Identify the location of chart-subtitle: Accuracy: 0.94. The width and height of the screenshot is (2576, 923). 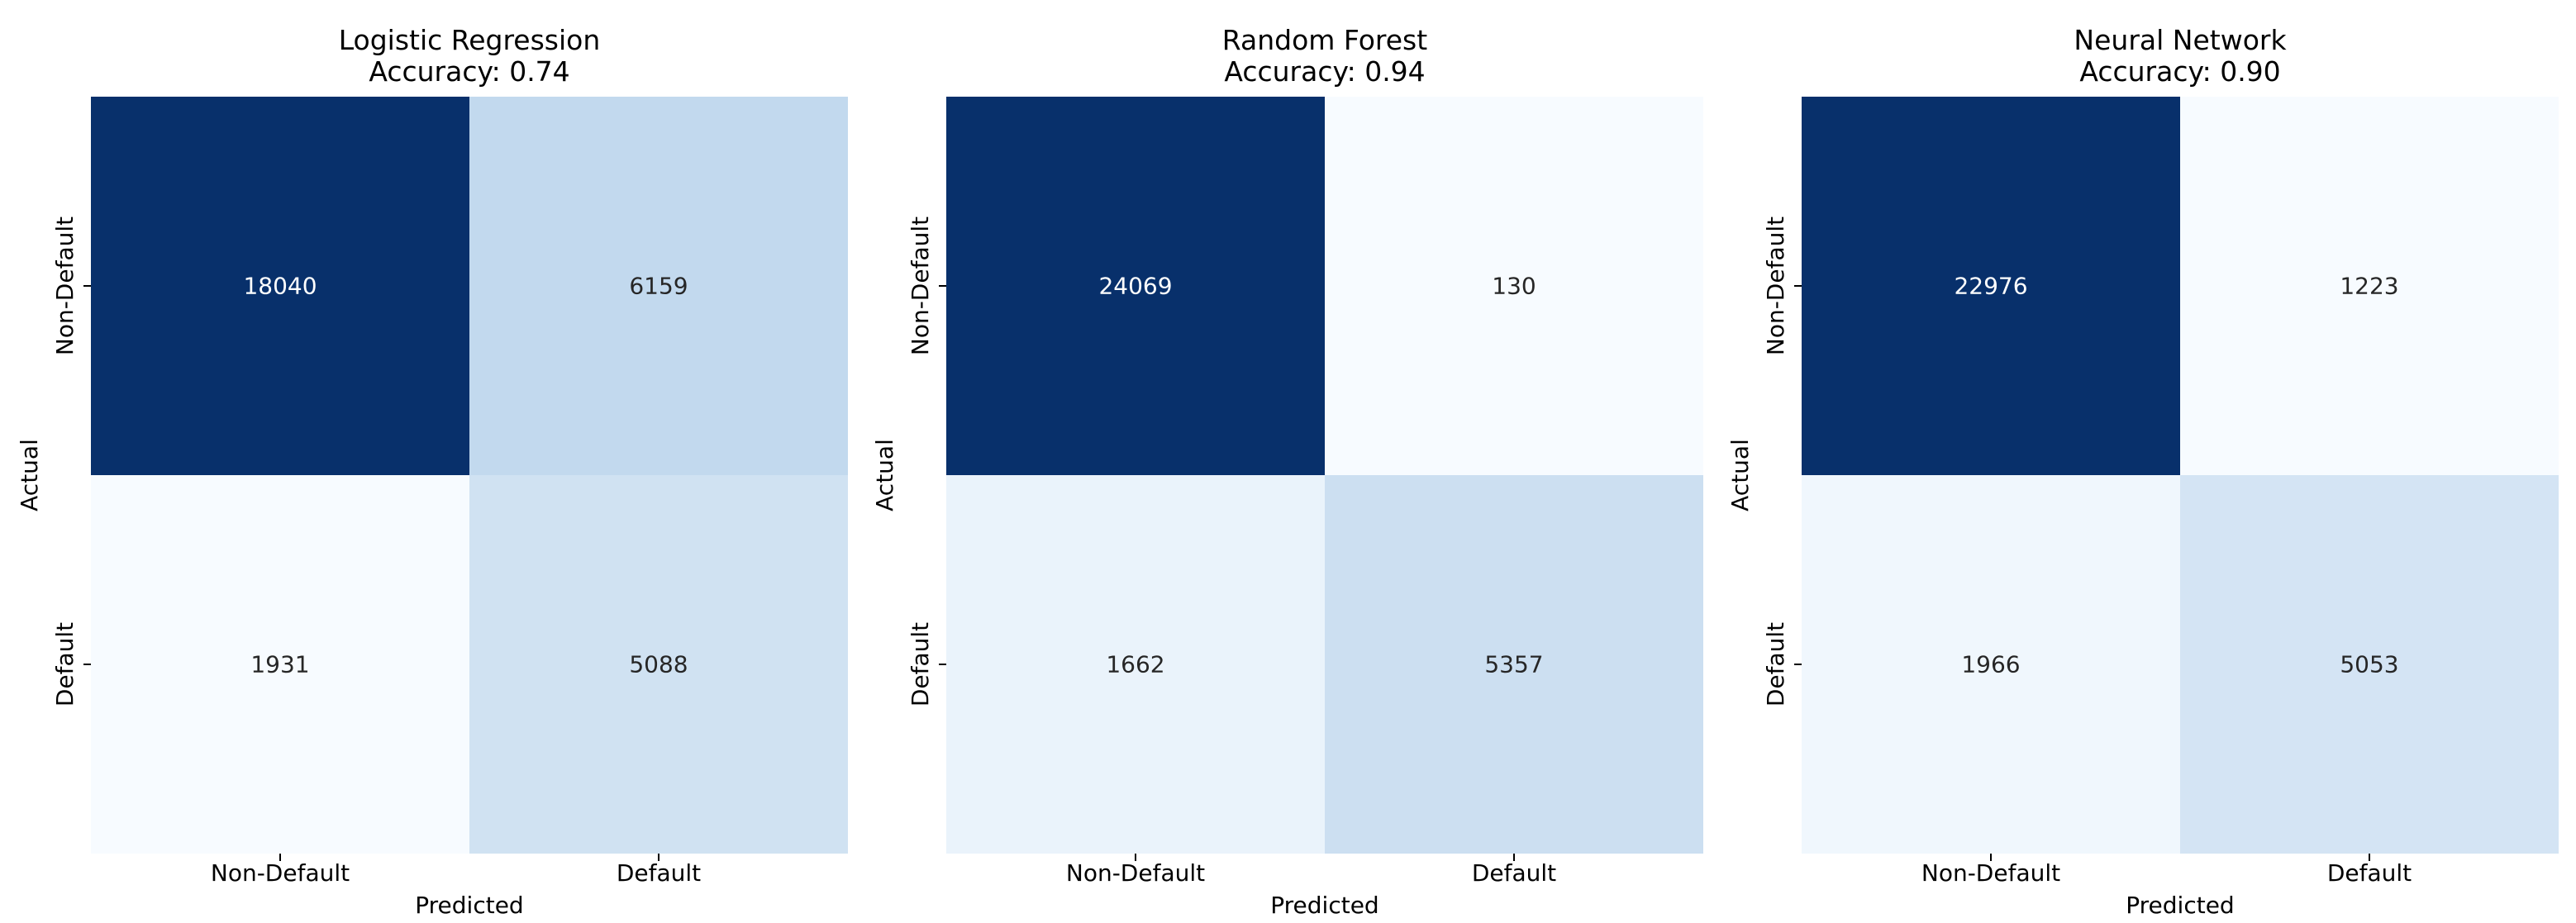
(1324, 71).